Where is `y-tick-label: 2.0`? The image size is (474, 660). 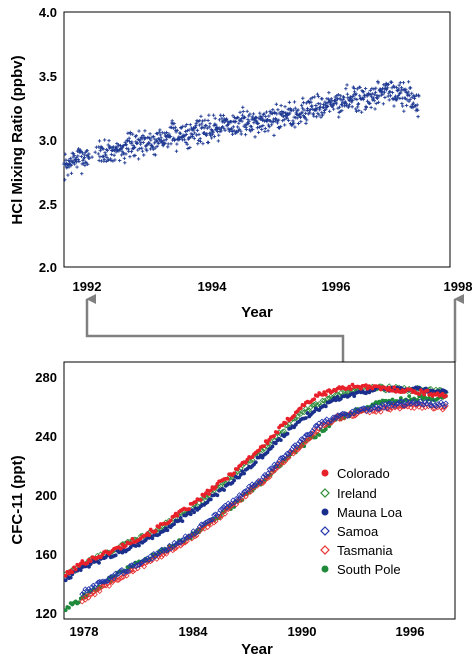 y-tick-label: 2.0 is located at coordinates (48, 267).